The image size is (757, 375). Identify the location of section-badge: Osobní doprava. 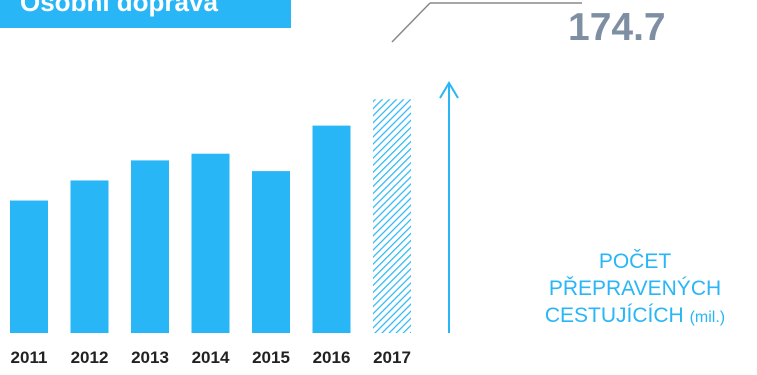
(145, 14).